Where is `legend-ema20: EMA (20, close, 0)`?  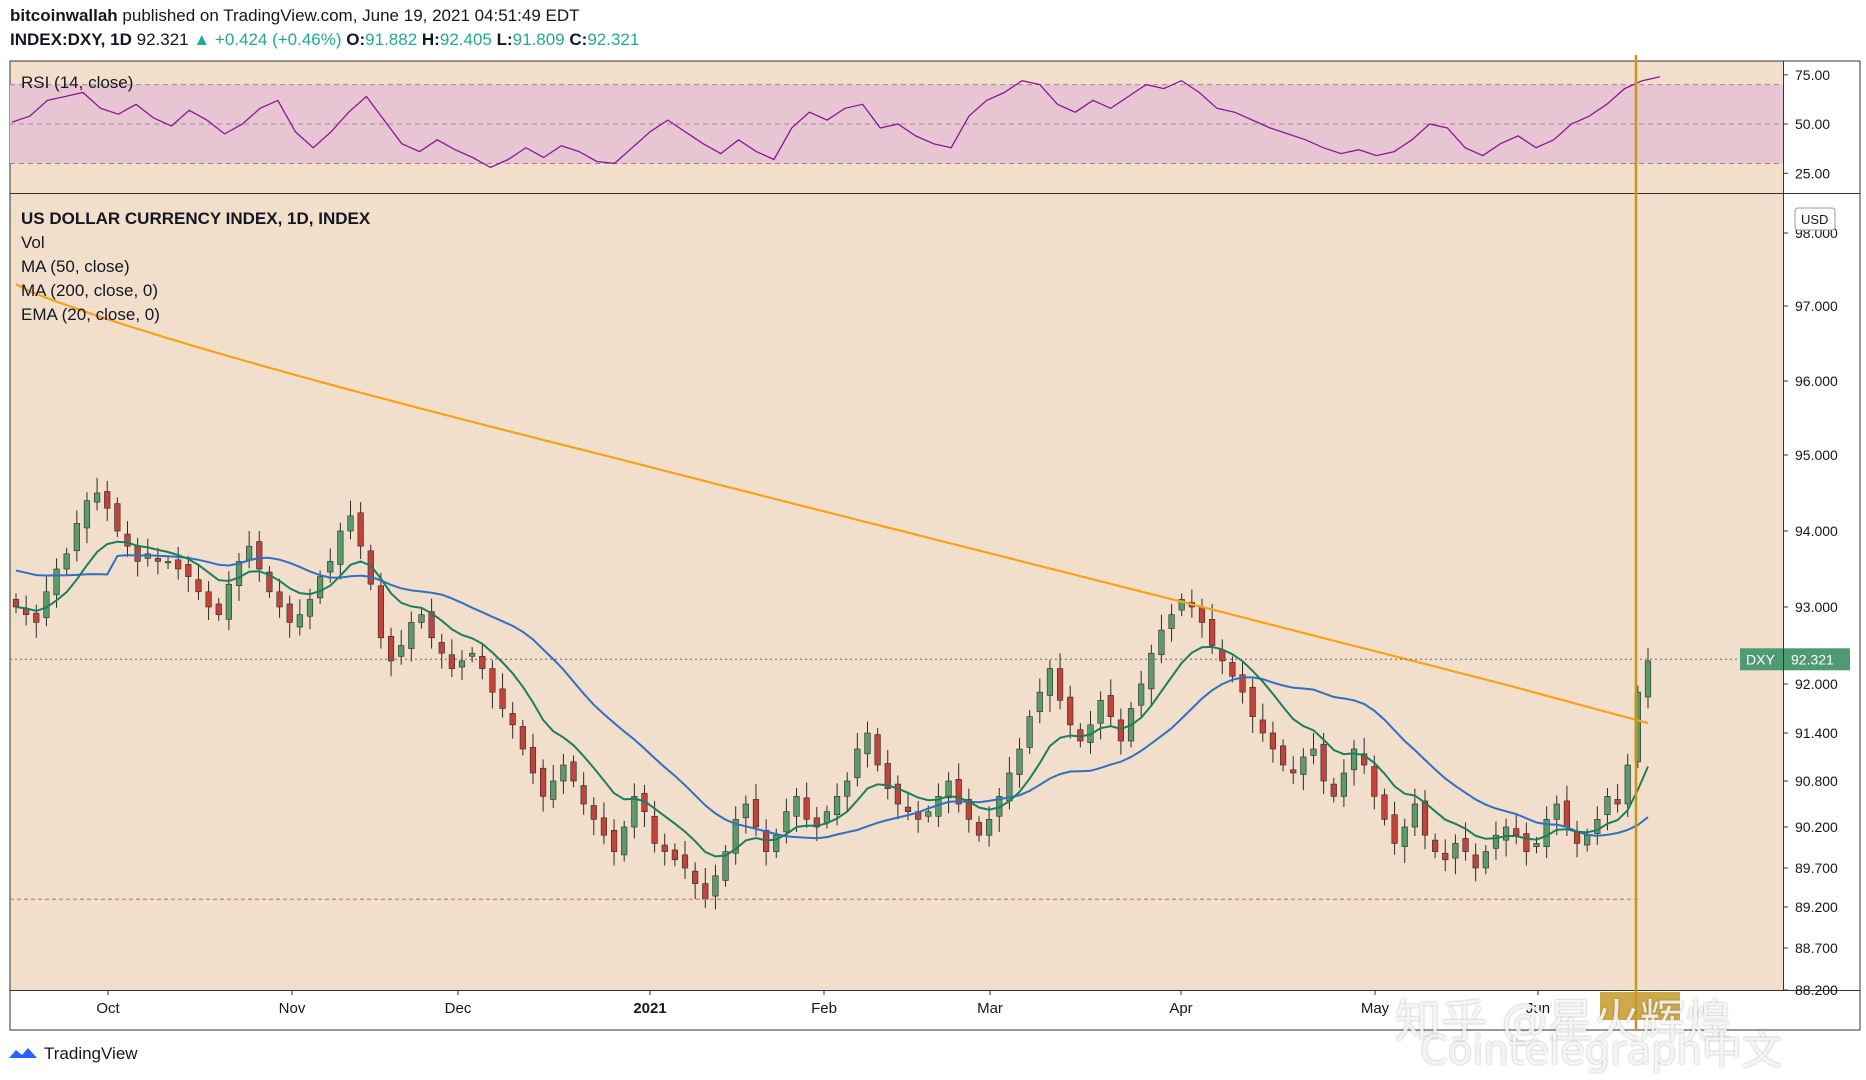 legend-ema20: EMA (20, close, 0) is located at coordinates (90, 314).